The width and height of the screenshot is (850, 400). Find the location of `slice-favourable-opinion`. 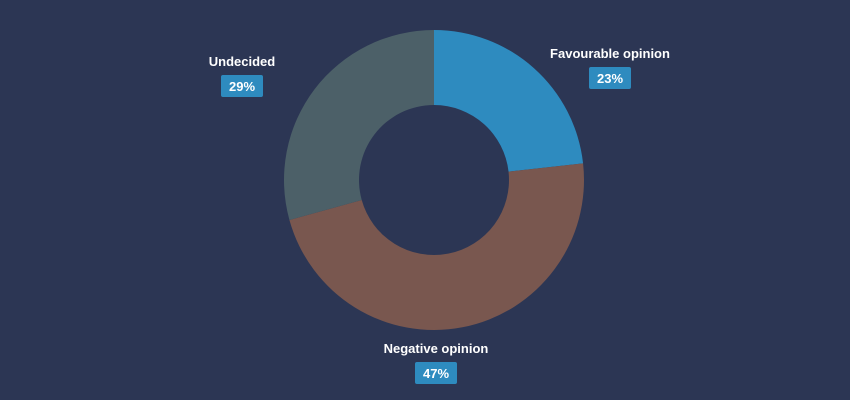

slice-favourable-opinion is located at coordinates (509, 101).